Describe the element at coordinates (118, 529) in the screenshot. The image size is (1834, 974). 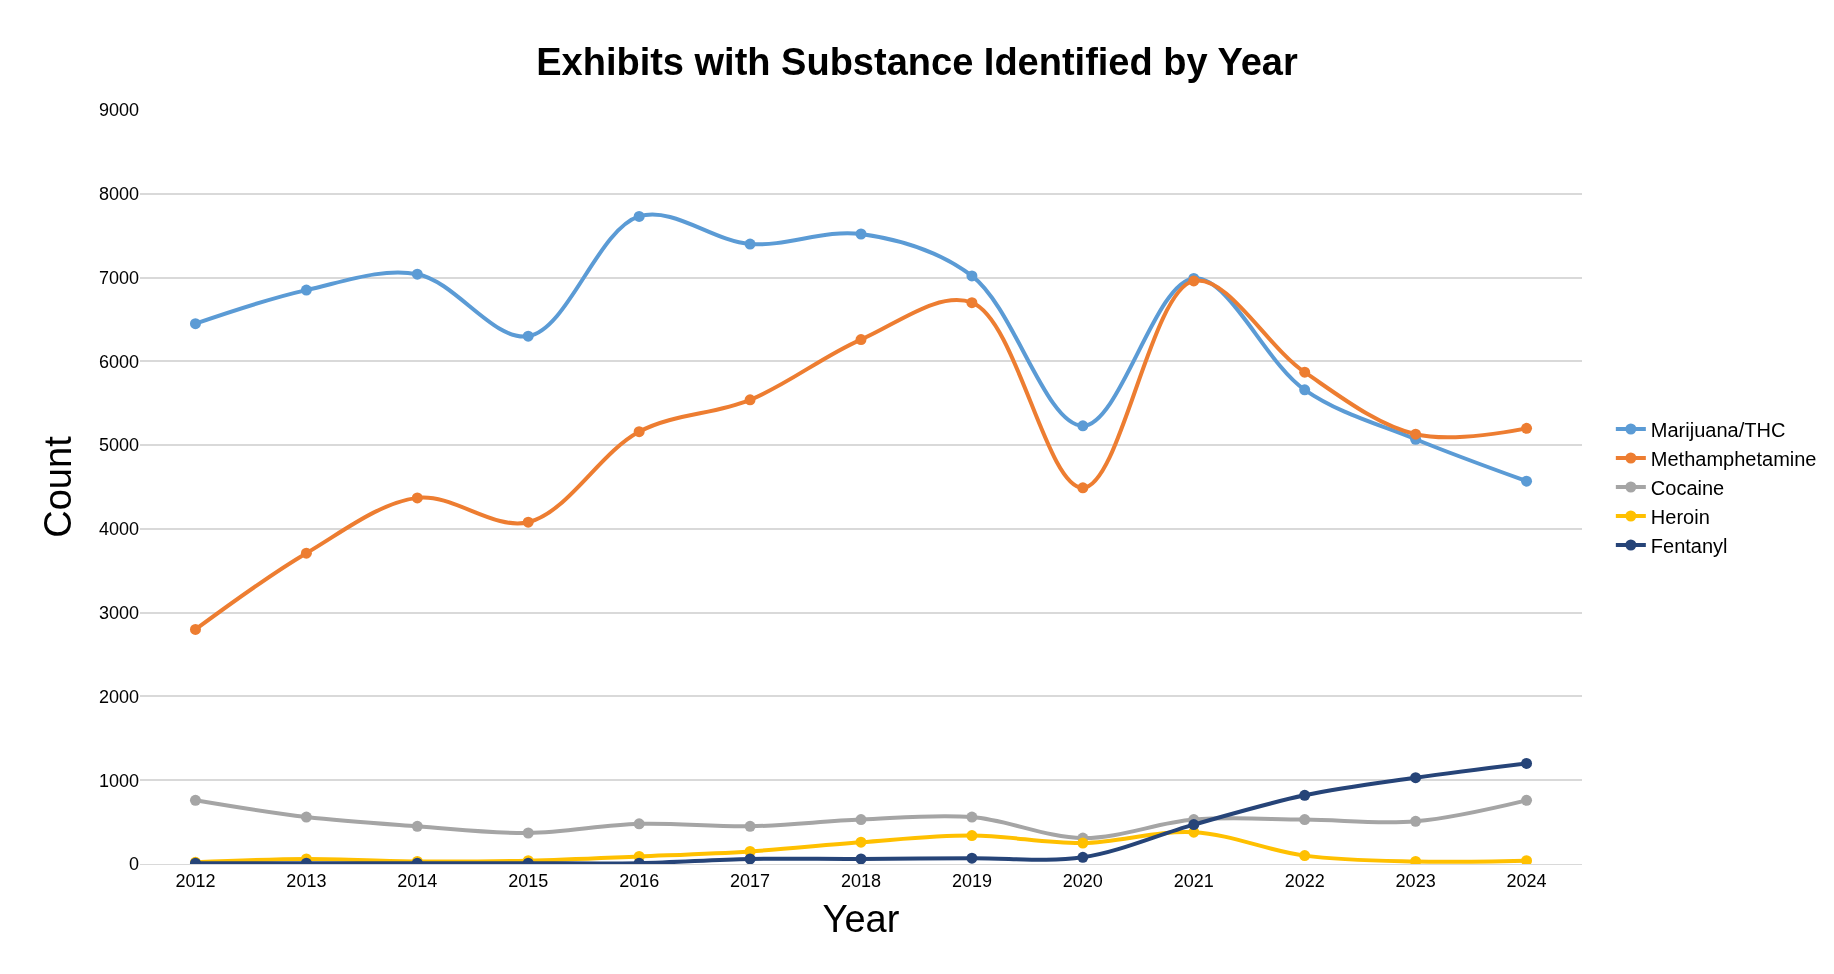
I see `y-tick-label: 4000` at that location.